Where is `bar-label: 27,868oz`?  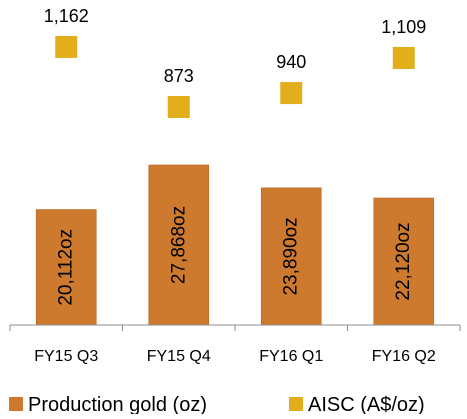
bar-label: 27,868oz is located at coordinates (178, 245).